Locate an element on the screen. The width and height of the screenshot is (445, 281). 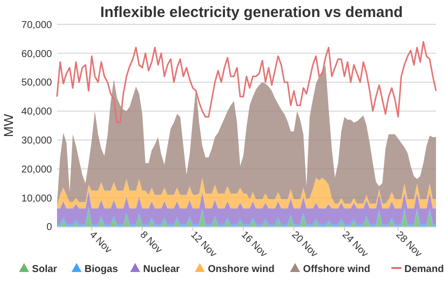
x-tick-label: 24 Nov is located at coordinates (355, 245).